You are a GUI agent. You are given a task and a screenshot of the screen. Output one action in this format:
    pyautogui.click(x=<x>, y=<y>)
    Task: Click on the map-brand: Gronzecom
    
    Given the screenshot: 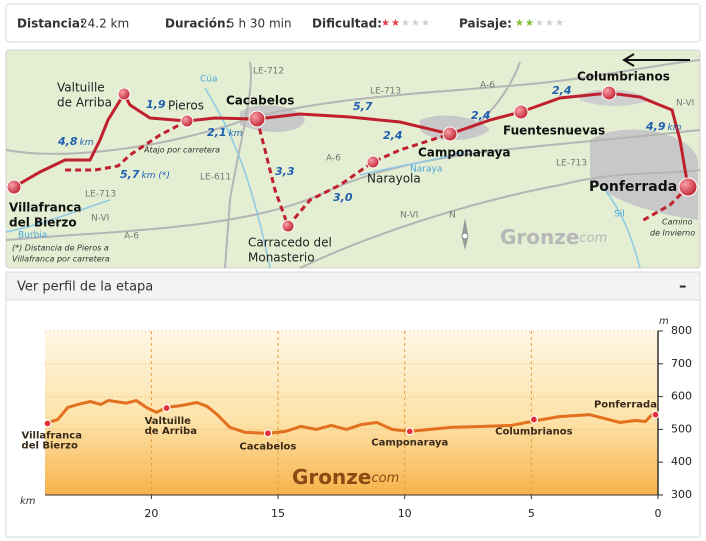 What is the action you would take?
    pyautogui.click(x=553, y=237)
    